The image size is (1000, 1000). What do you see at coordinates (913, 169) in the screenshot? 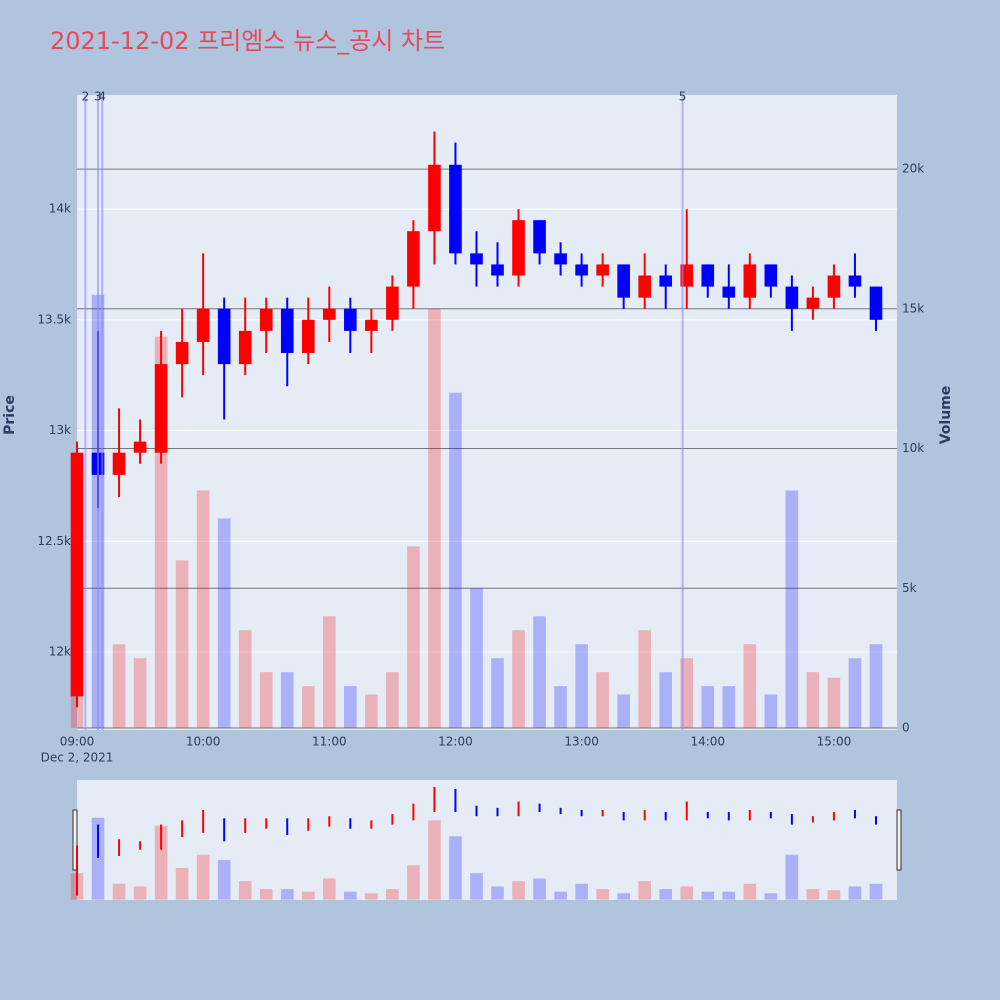
I see `y2-tick-label: 20k` at bounding box center [913, 169].